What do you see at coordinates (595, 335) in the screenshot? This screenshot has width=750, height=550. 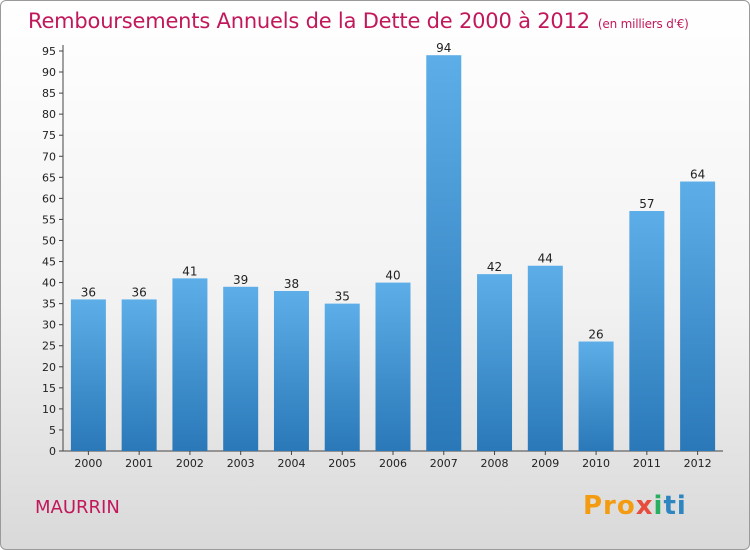 I see `data-label: 26` at bounding box center [595, 335].